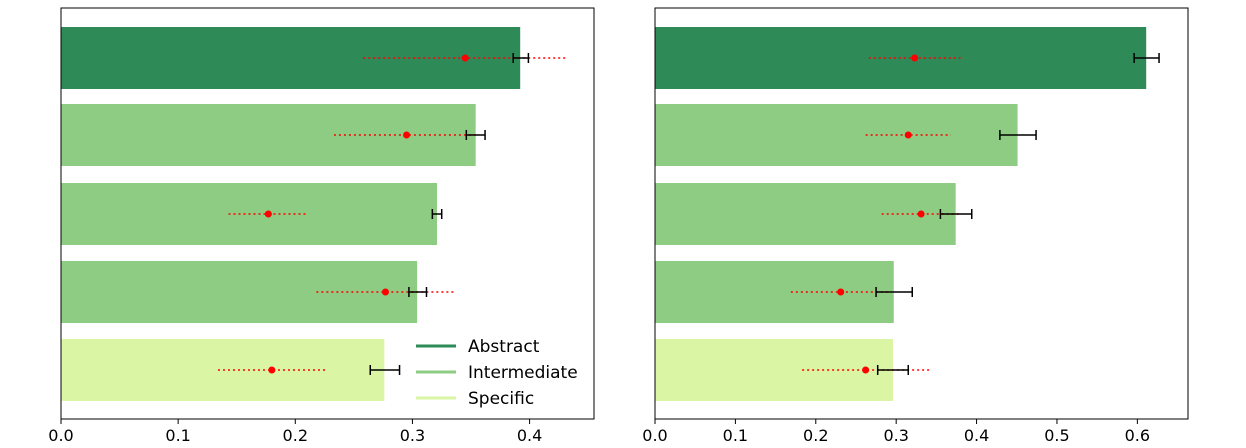 This screenshot has width=1246, height=448. I want to click on legend: Abstract Intermediate Specific, so click(496, 372).